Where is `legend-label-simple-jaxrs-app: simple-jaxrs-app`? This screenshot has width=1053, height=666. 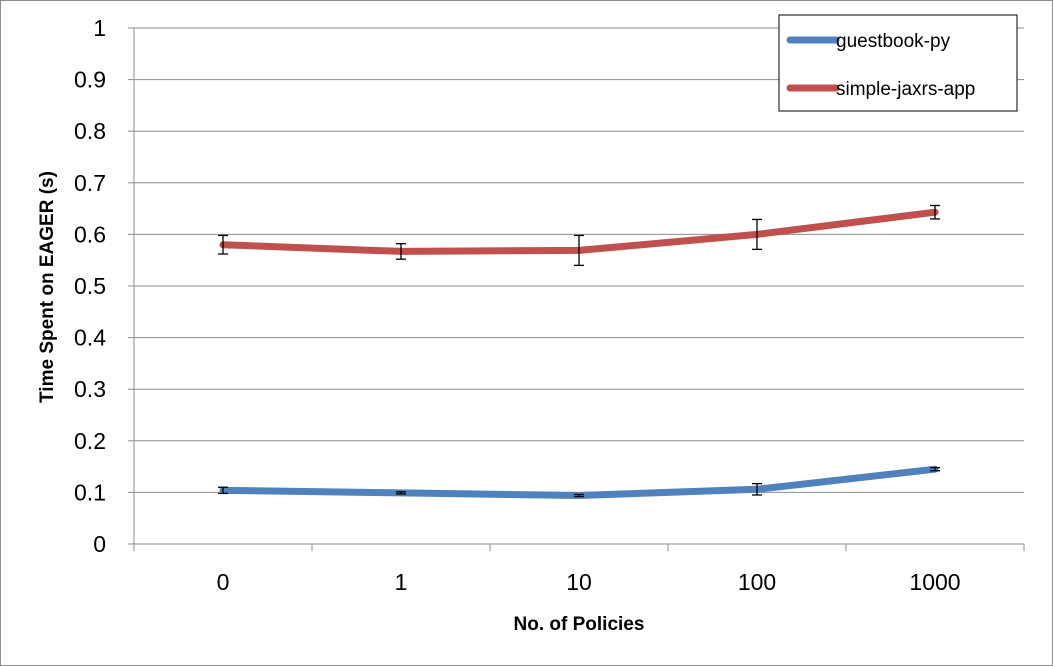 legend-label-simple-jaxrs-app: simple-jaxrs-app is located at coordinates (905, 89).